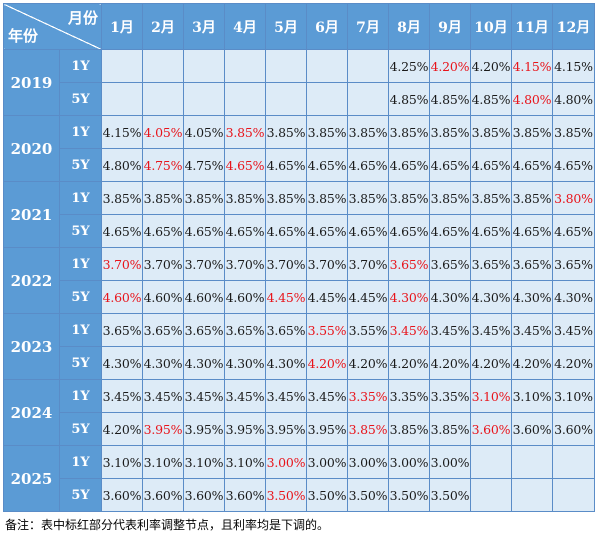  Describe the element at coordinates (31, 82) in the screenshot. I see `year-cell: 2019` at that location.